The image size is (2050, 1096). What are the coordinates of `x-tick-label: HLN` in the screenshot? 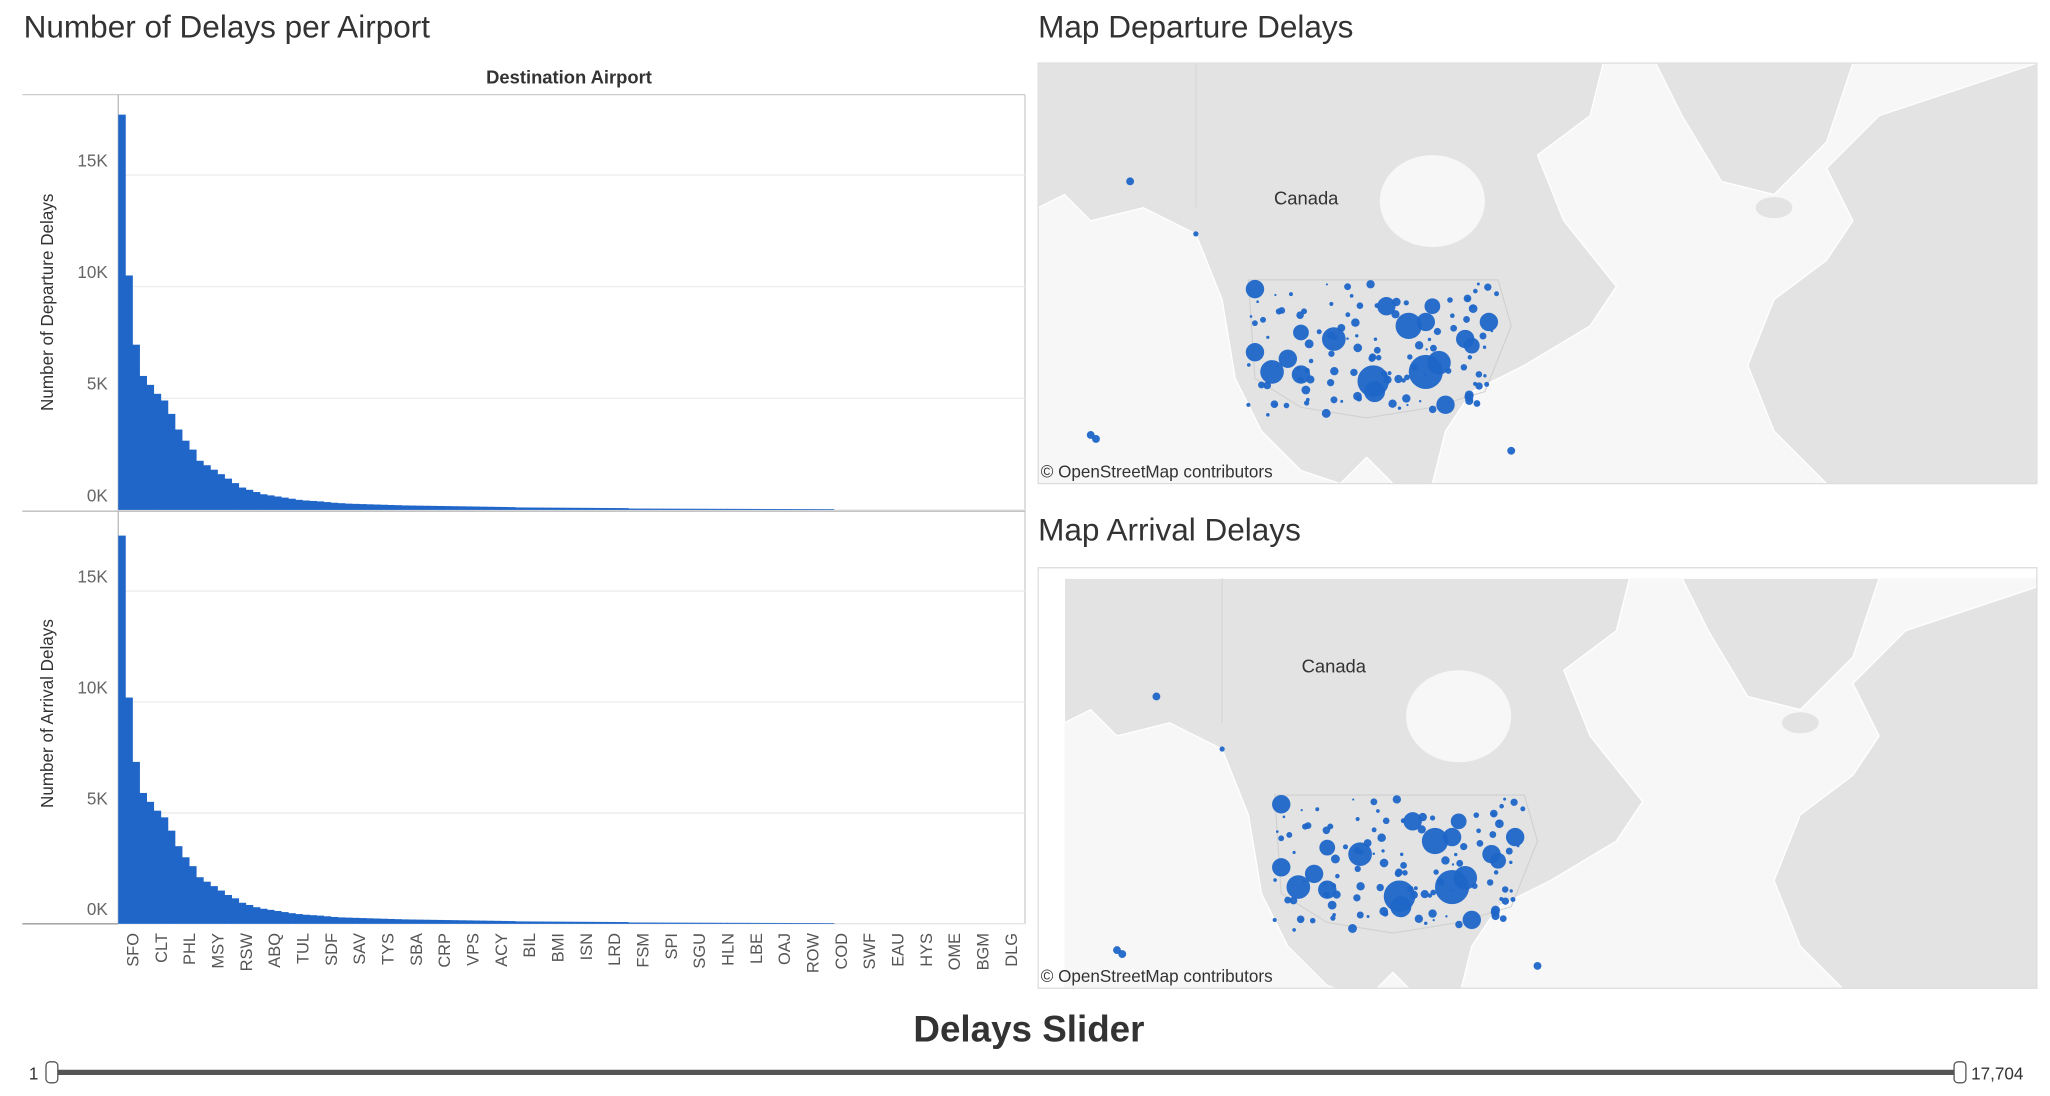 It's located at (729, 949).